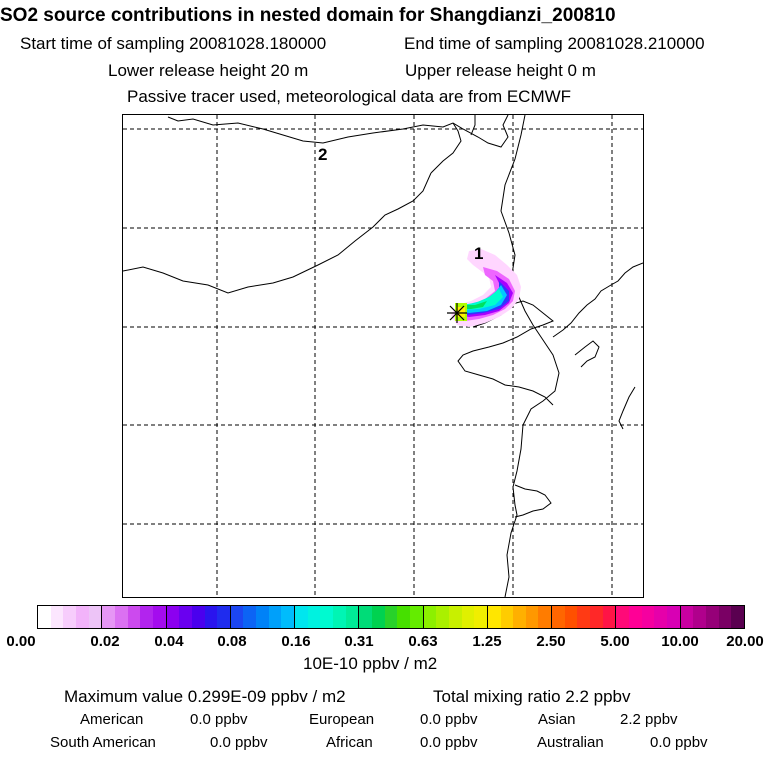 The width and height of the screenshot is (768, 768). I want to click on colorbar-tick-label: 0.08, so click(232, 641).